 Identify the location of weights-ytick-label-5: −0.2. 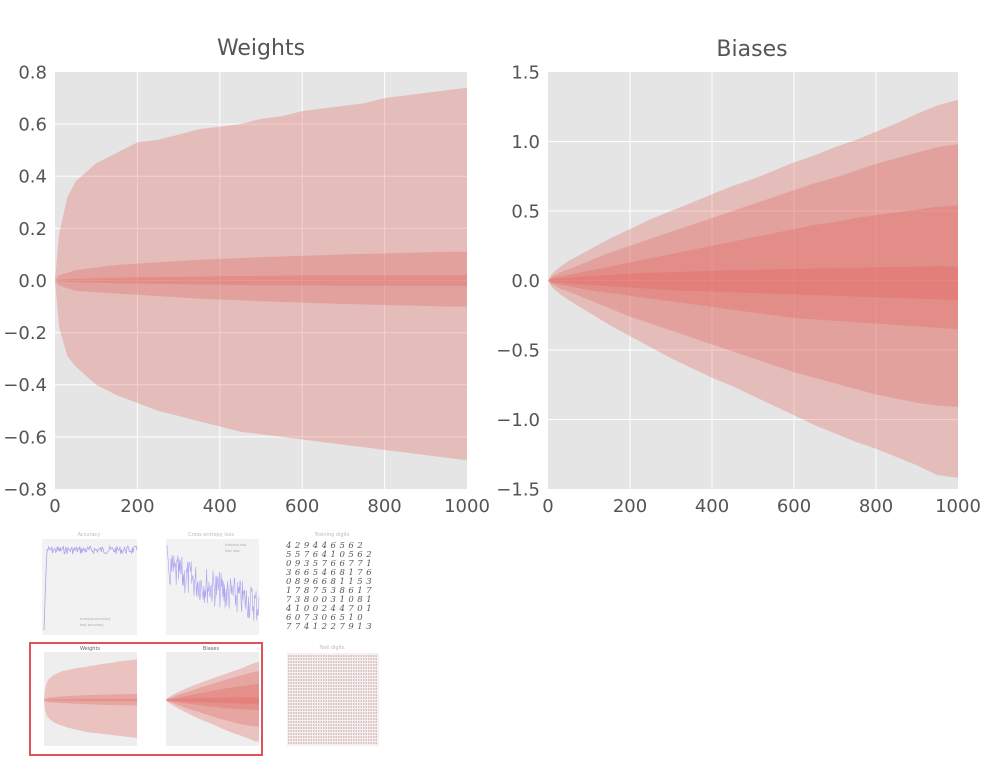
(25, 333).